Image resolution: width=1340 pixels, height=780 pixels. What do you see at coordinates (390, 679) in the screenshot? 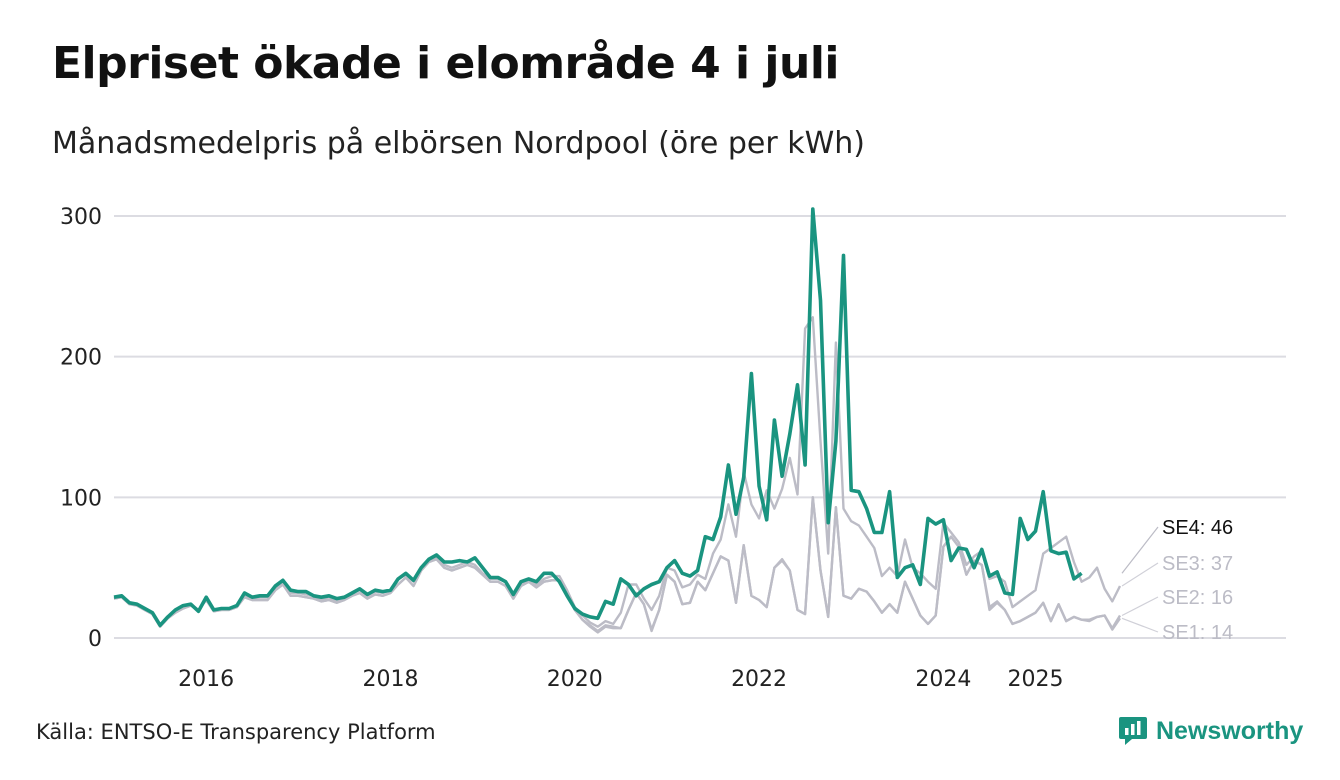
I see `x-tick-label: 2018` at bounding box center [390, 679].